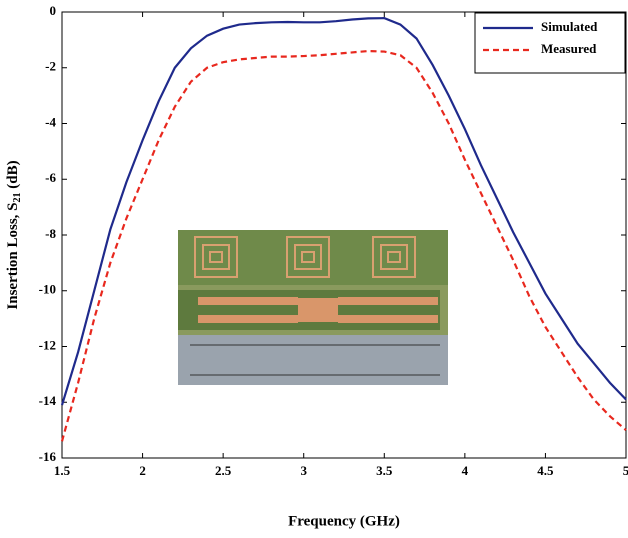  What do you see at coordinates (569, 26) in the screenshot?
I see `legend-label: Simulated` at bounding box center [569, 26].